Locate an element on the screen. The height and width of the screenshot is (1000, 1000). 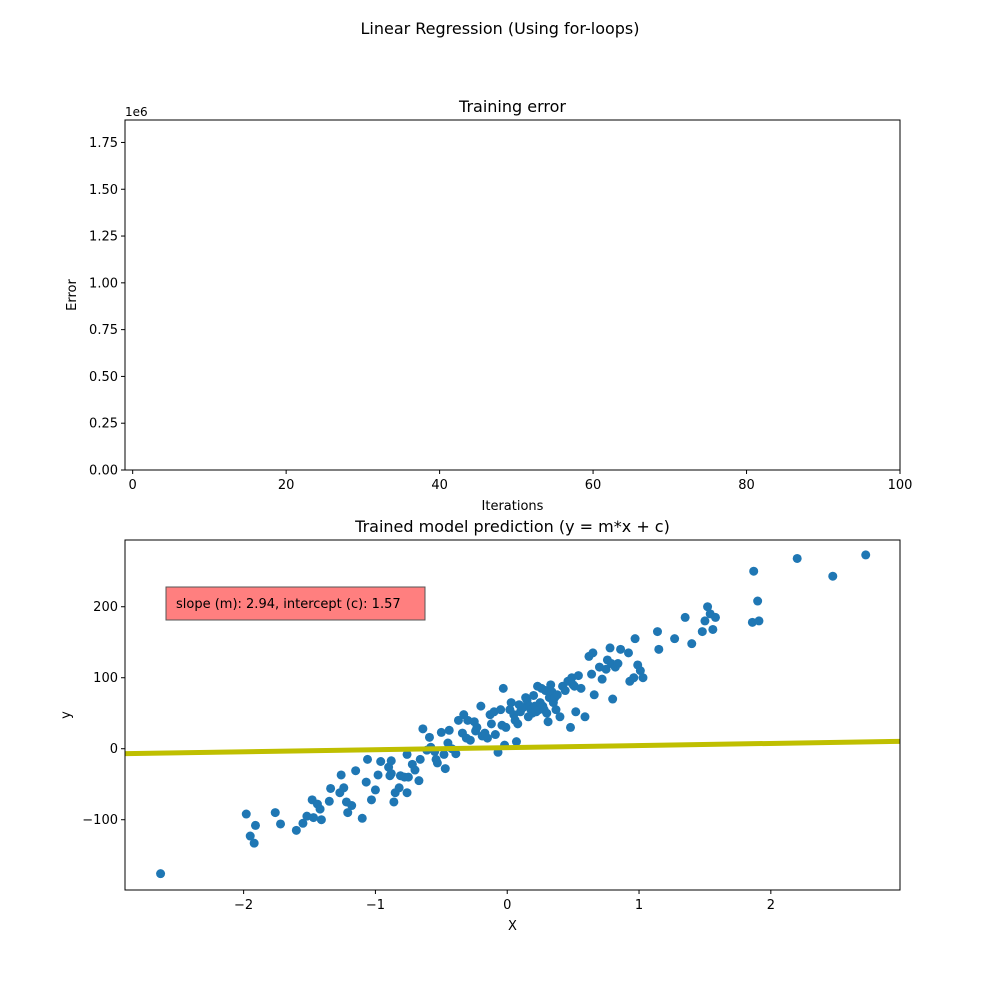
training-error-ylabel: Error is located at coordinates (72, 295).